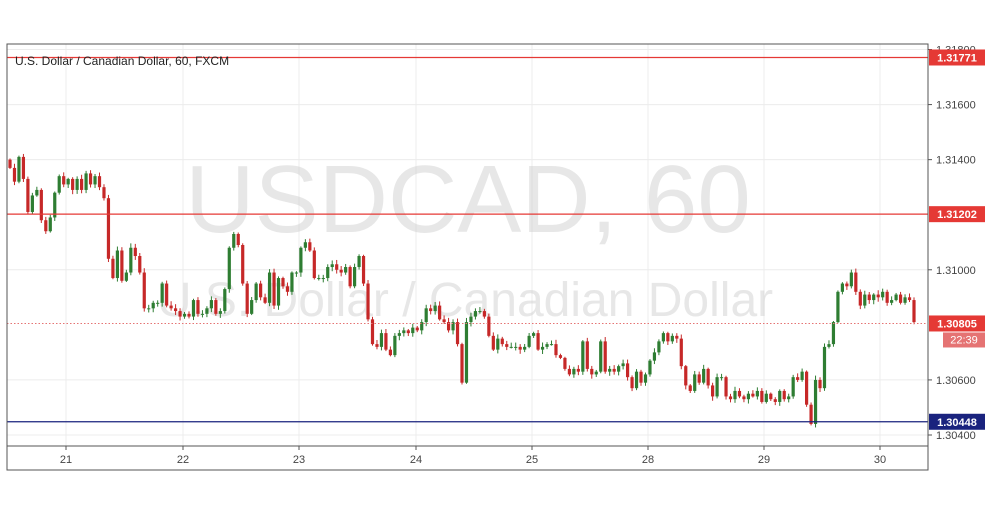  What do you see at coordinates (956, 436) in the screenshot?
I see `price-tick-label: 1.30400` at bounding box center [956, 436].